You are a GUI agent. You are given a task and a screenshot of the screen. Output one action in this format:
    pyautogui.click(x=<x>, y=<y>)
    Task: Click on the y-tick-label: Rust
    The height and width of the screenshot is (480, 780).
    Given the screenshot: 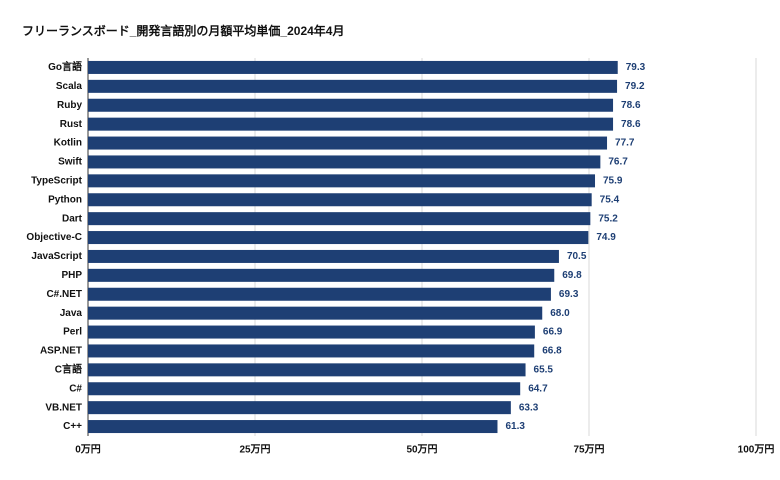 What is the action you would take?
    pyautogui.click(x=71, y=124)
    